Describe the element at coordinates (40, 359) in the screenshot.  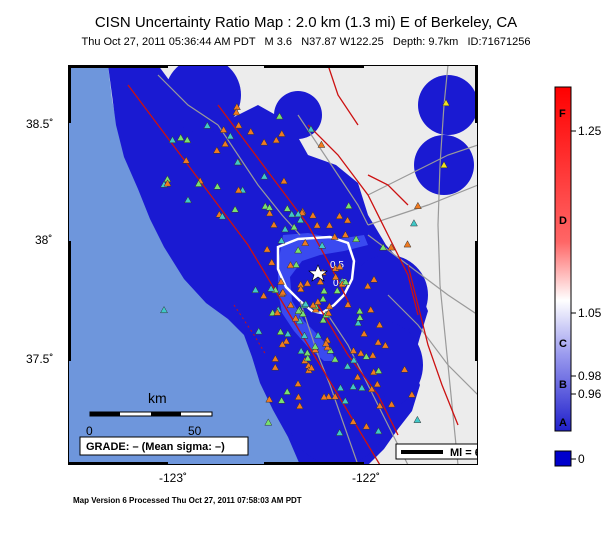
I see `lat-label-37-5: 37.5˚` at that location.